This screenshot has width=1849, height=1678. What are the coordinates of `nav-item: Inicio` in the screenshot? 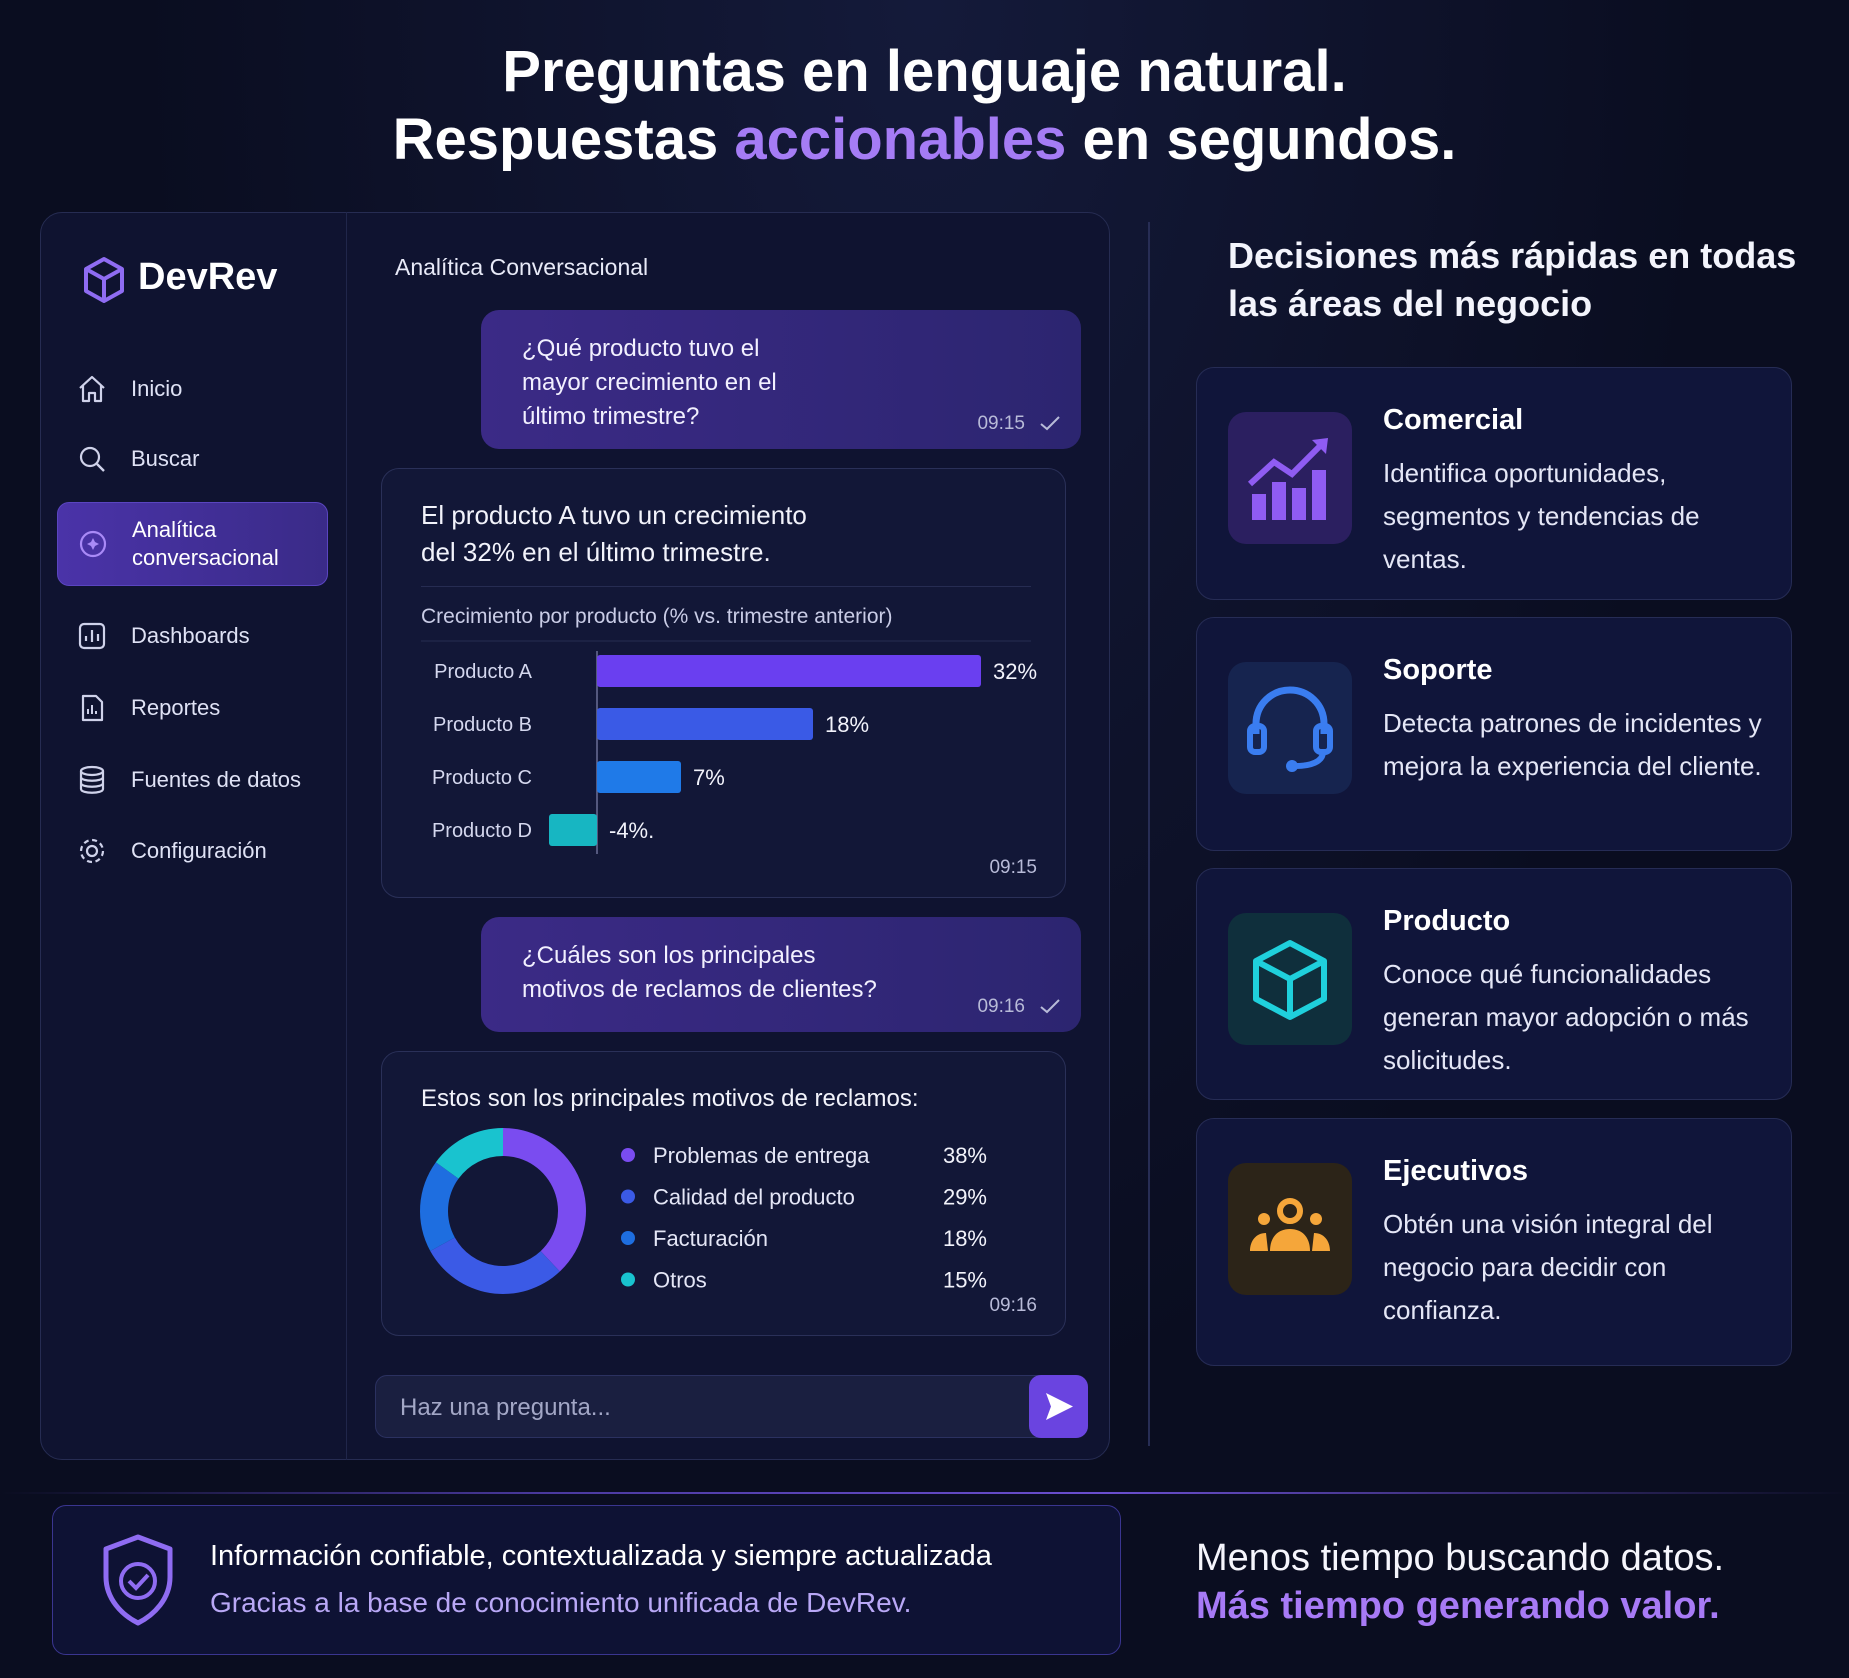 It's located at (192, 389).